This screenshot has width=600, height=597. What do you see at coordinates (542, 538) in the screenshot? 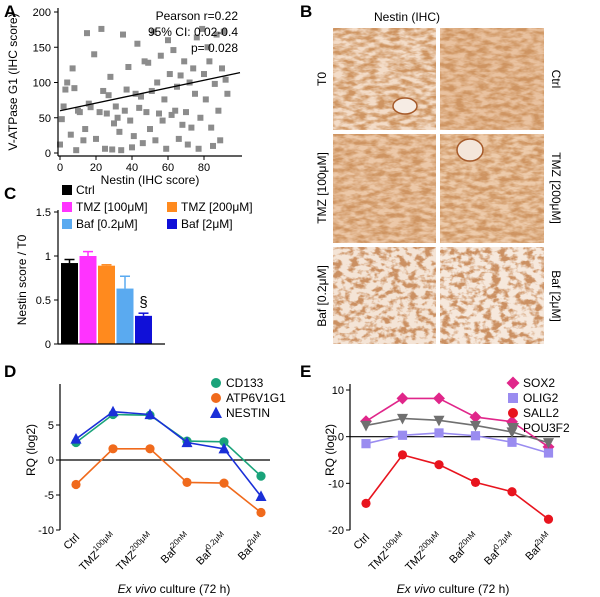
I see `category-superscript: 2μM` at bounding box center [542, 538].